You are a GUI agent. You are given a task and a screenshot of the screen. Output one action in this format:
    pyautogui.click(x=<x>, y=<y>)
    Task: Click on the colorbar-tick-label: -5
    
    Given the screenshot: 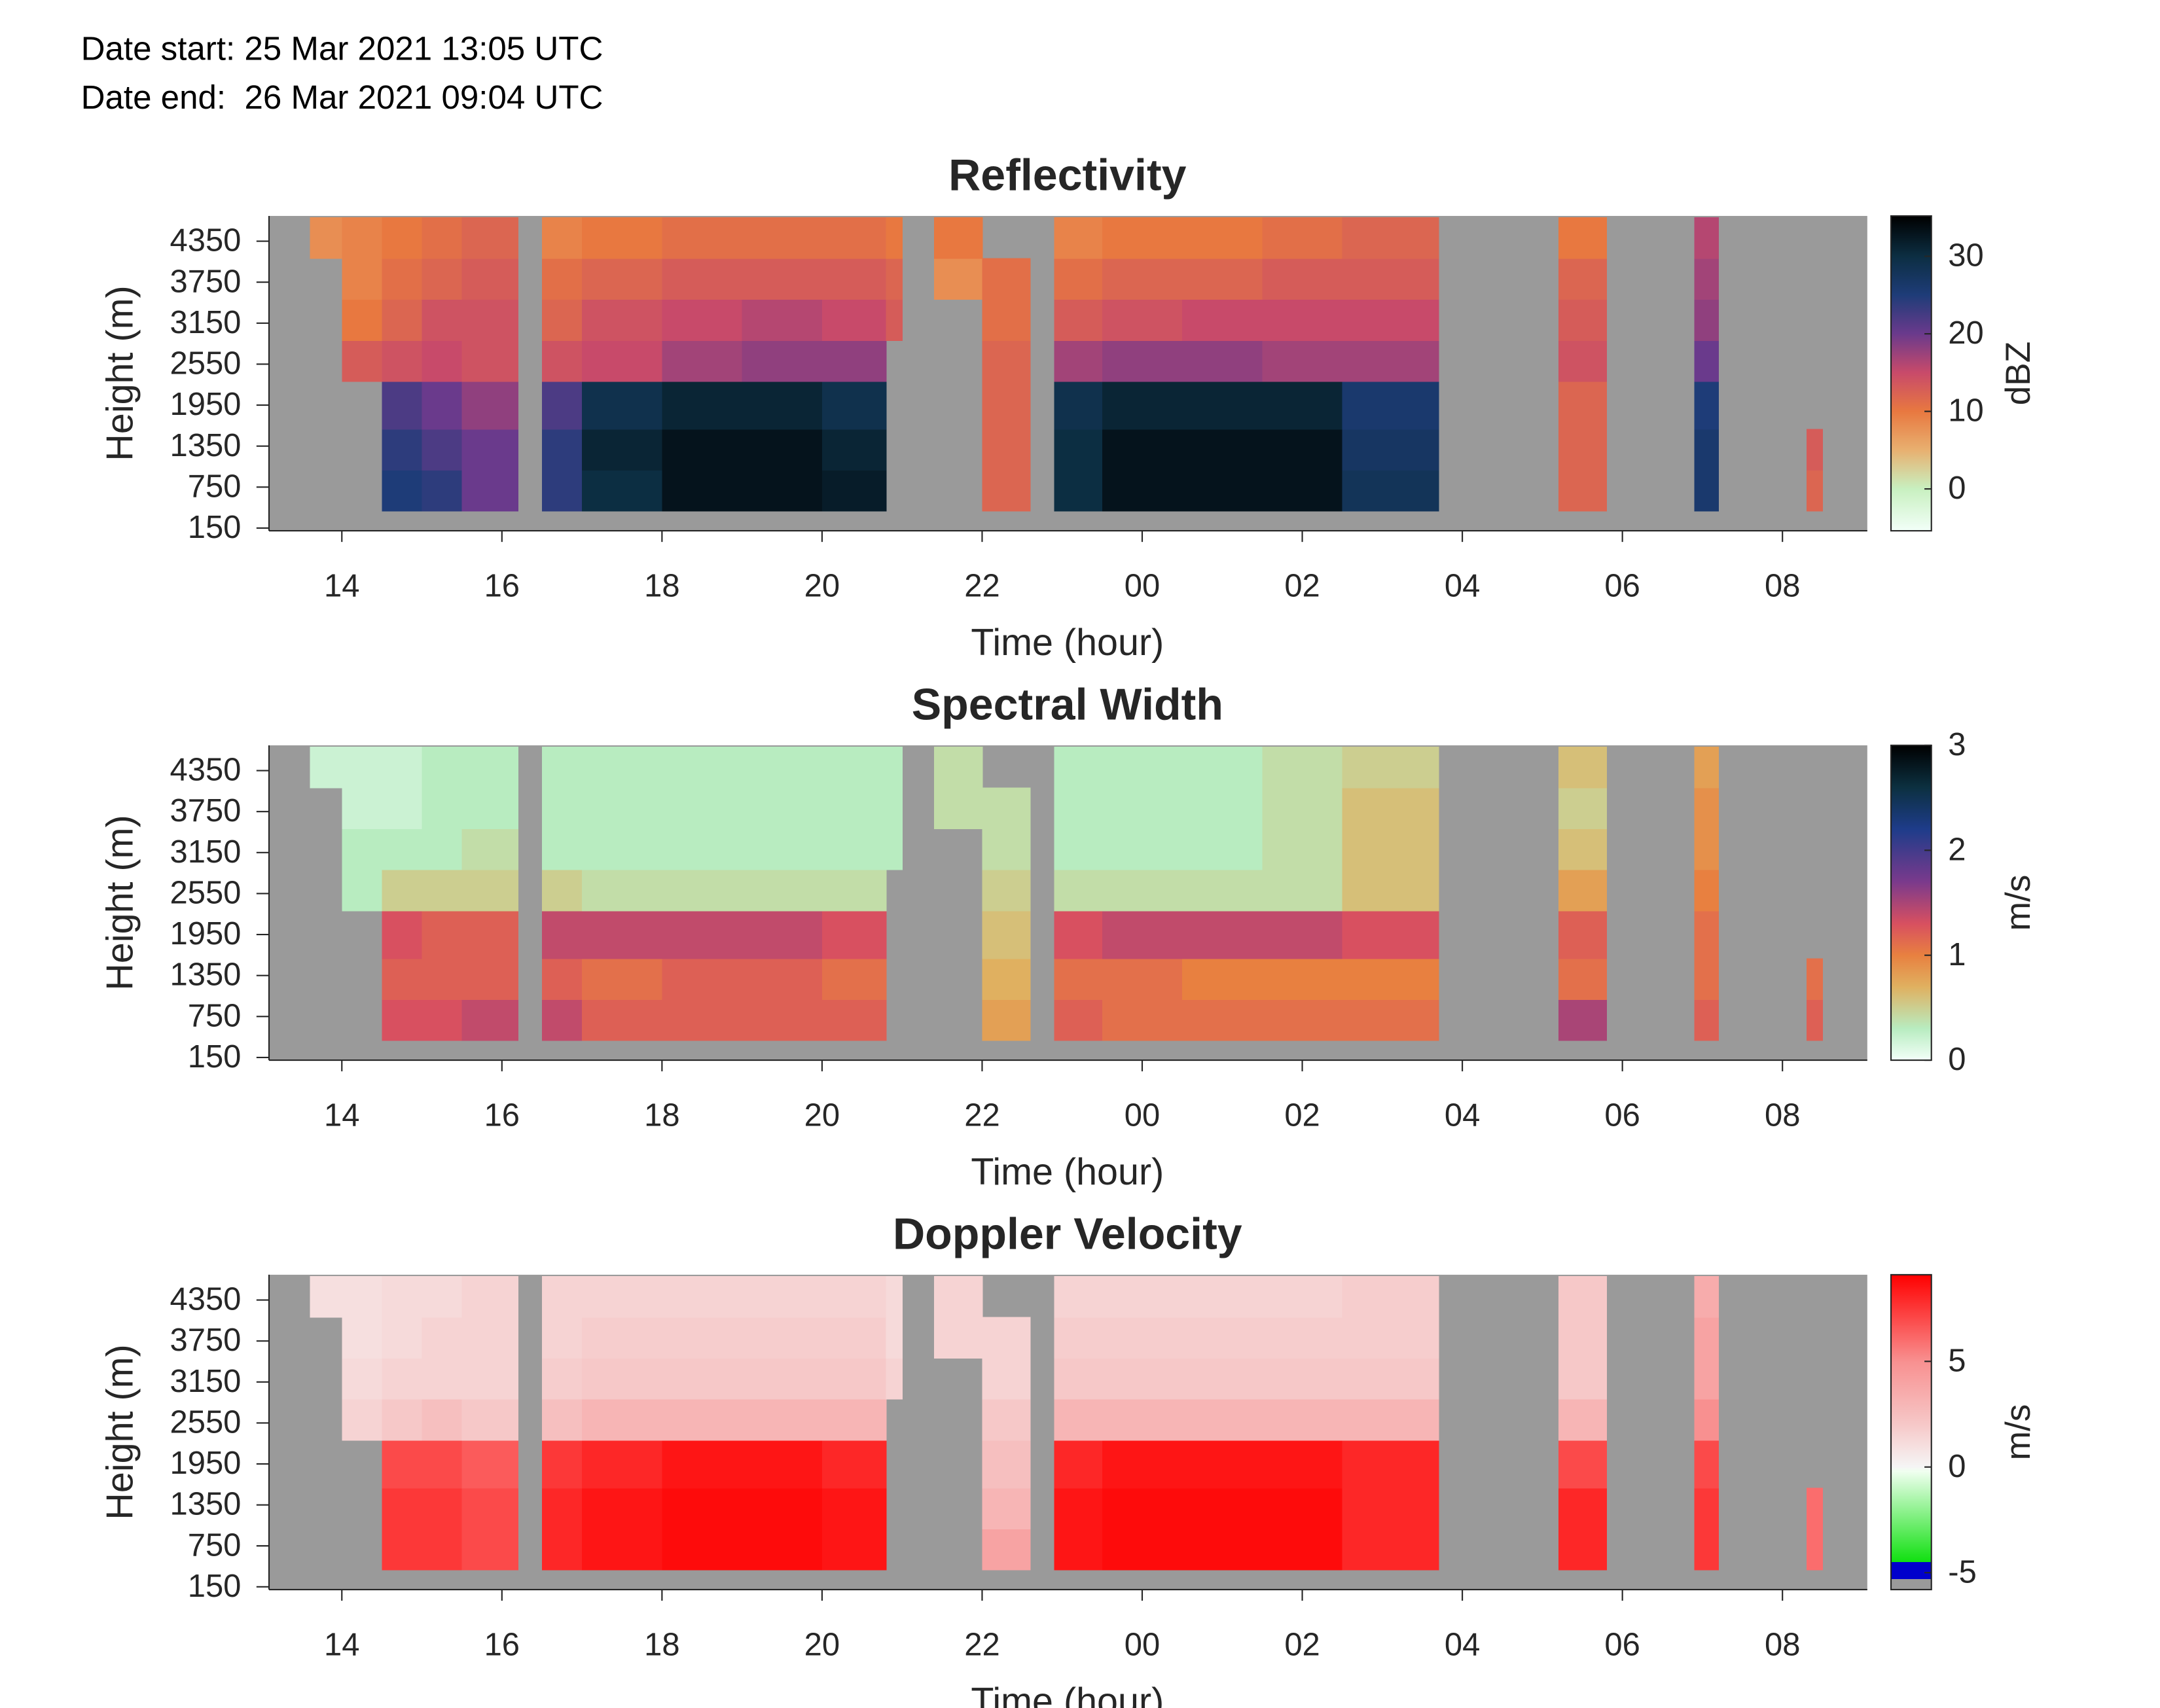 What is the action you would take?
    pyautogui.click(x=1962, y=1572)
    